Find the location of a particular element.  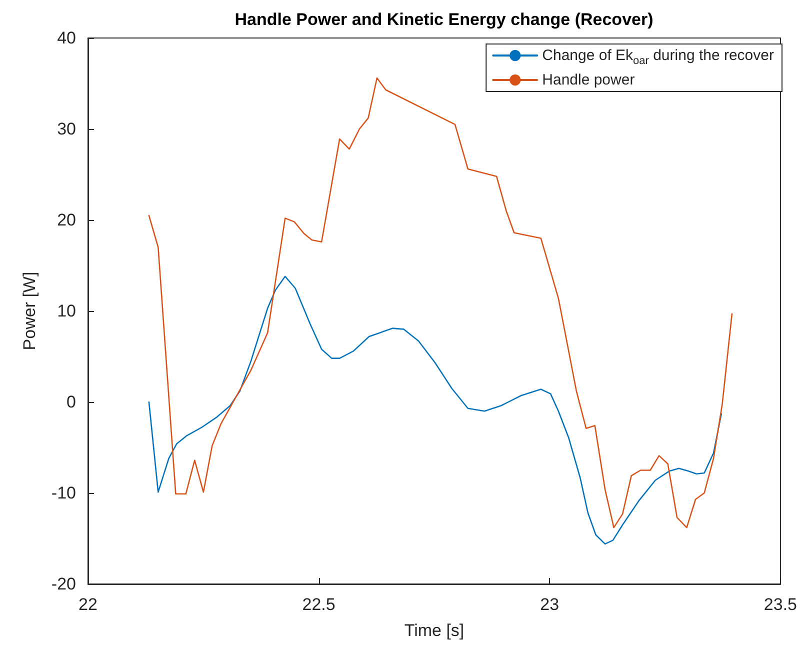

y-tick-label: 30 is located at coordinates (66, 129).